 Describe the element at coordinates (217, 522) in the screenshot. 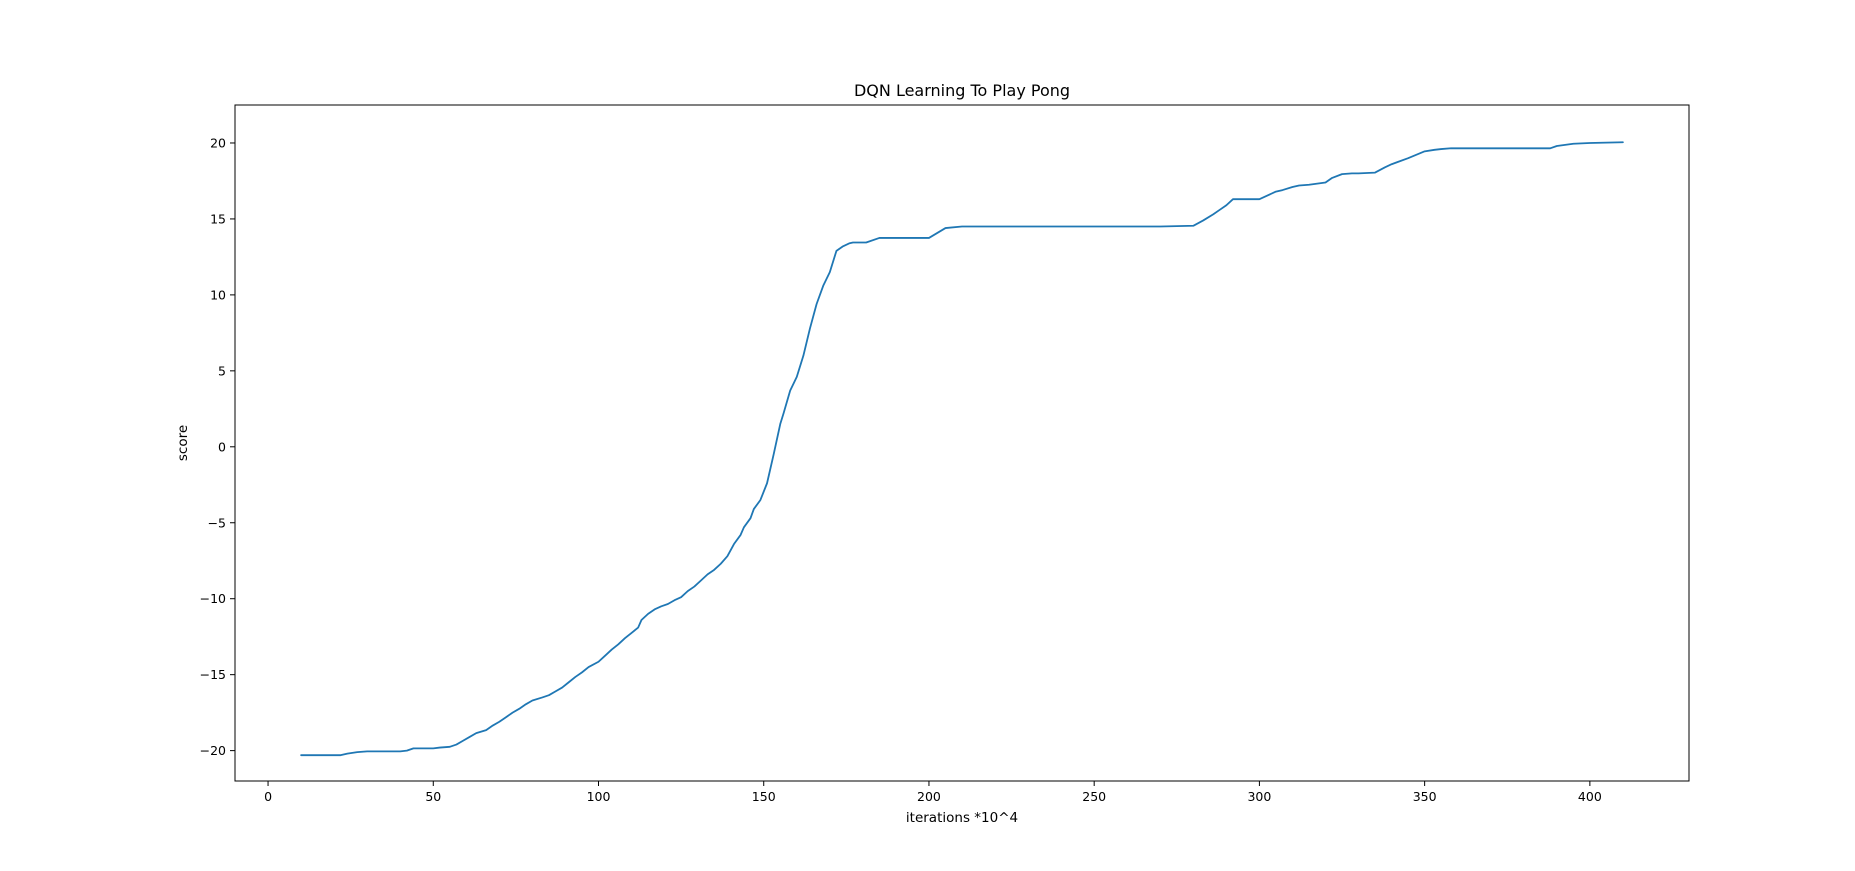

I see `y-tick-label: −5` at that location.